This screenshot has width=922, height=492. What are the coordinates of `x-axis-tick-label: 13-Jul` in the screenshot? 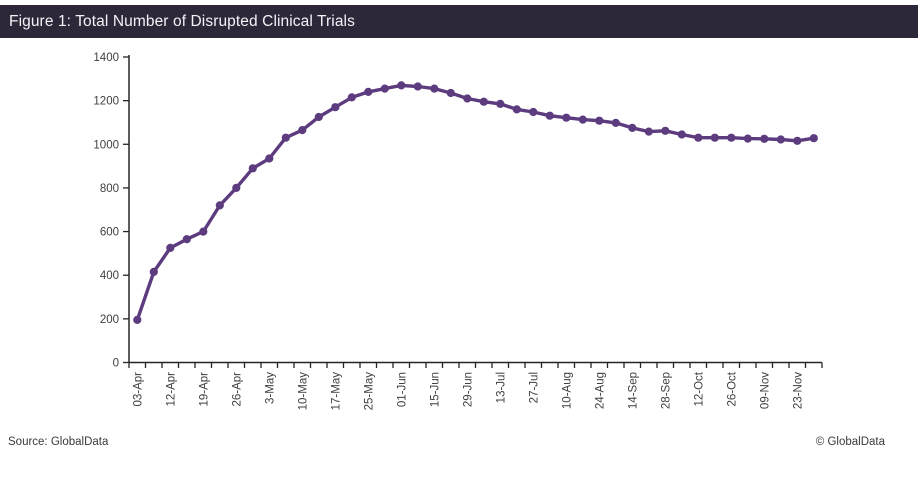 It's located at (501, 387).